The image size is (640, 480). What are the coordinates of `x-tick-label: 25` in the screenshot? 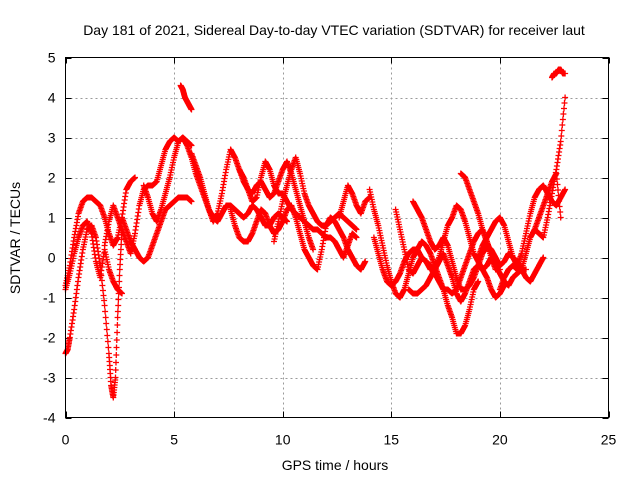 It's located at (609, 440).